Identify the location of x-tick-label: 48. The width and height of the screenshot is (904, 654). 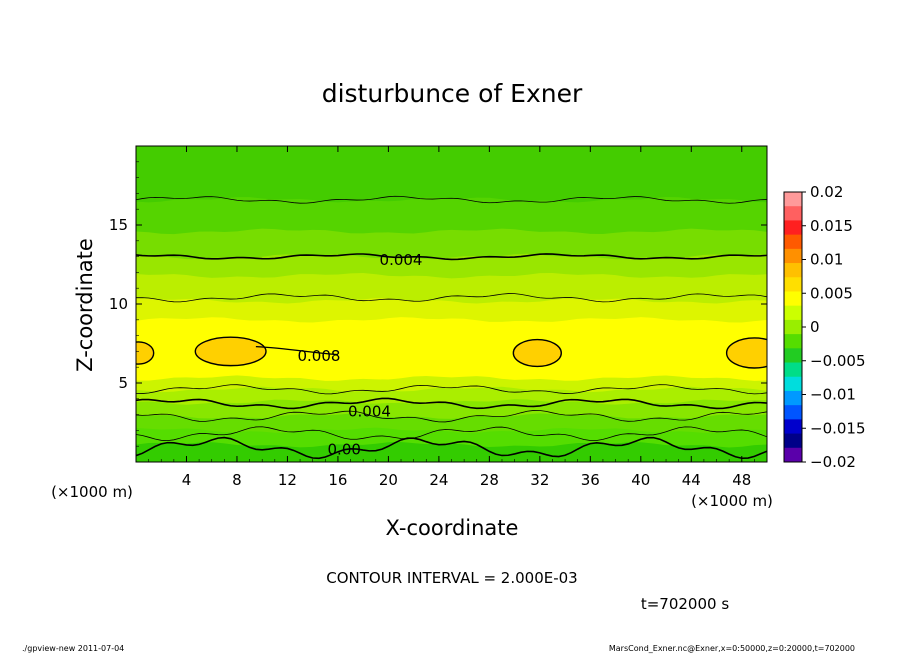
(741, 480).